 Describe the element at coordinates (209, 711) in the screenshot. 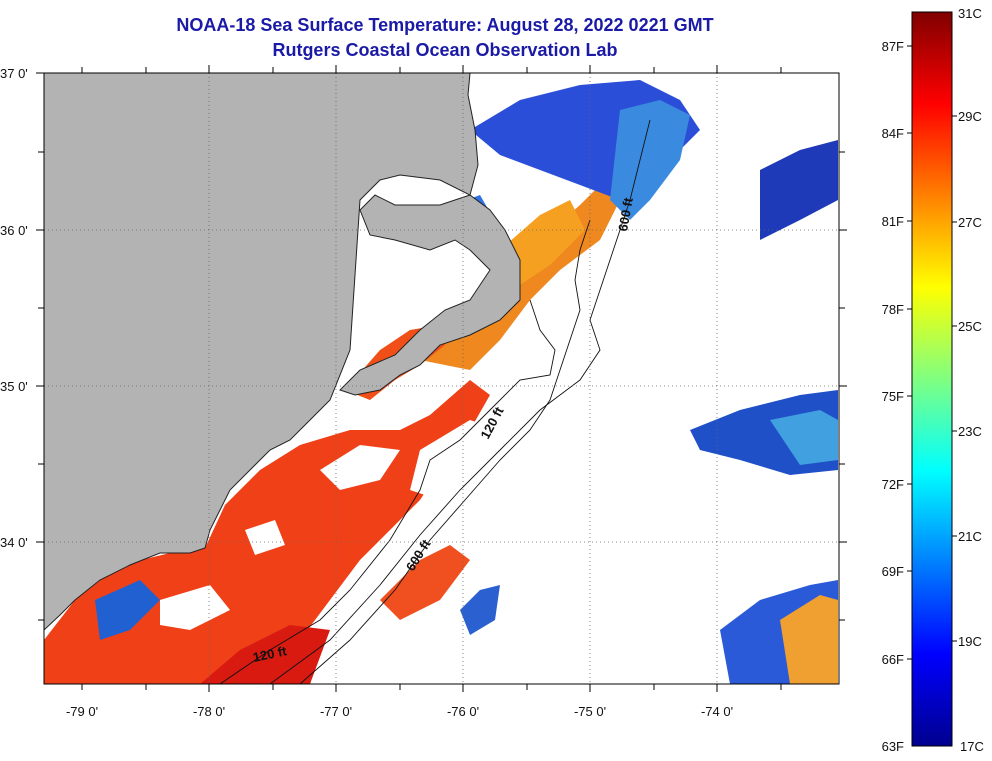

I see `lon-tick-label: -78 0'` at that location.